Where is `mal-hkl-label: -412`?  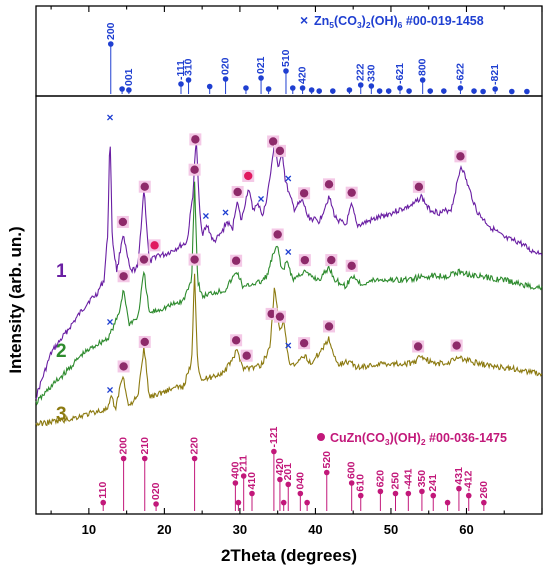
mal-hkl-label: -412 is located at coordinates (469, 480).